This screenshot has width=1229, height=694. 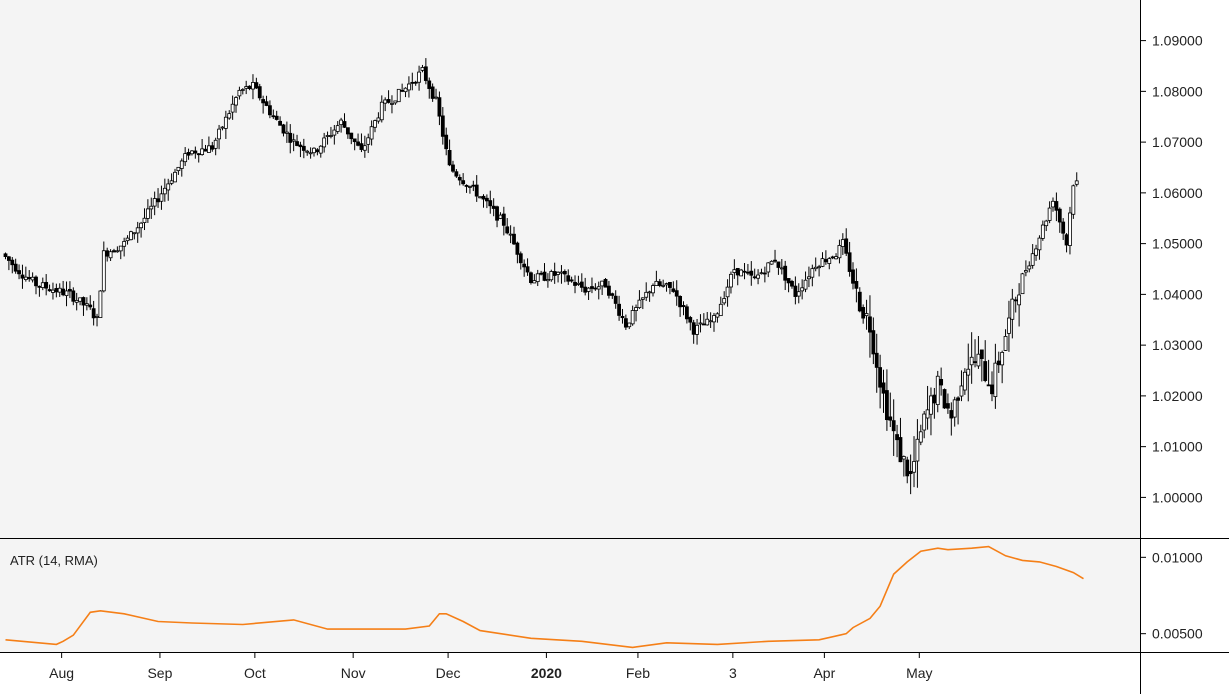 I want to click on atr-axis: 0.00500 0.01000, so click(x=1171, y=595).